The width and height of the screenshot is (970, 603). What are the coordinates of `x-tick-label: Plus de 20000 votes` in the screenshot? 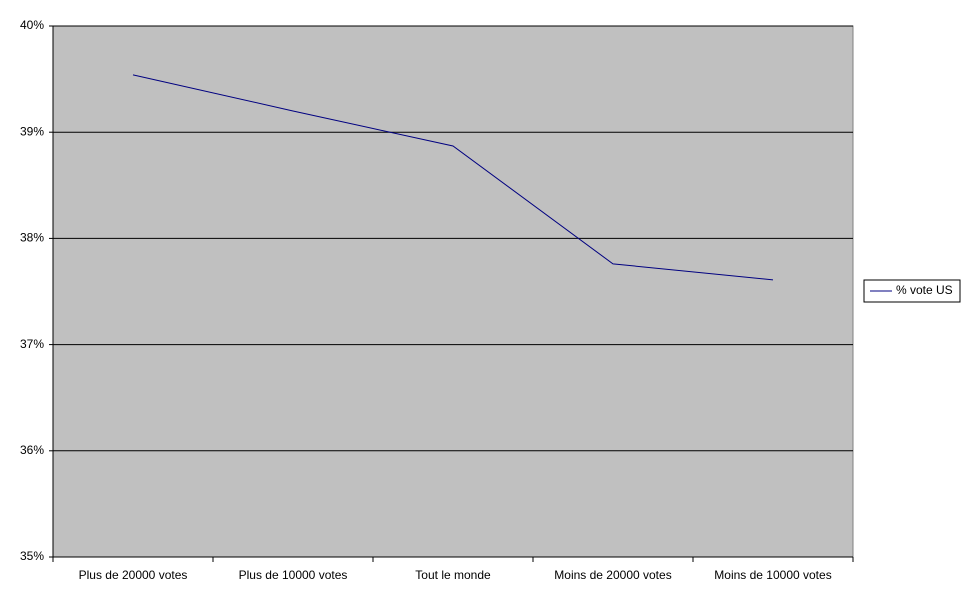 It's located at (133, 575).